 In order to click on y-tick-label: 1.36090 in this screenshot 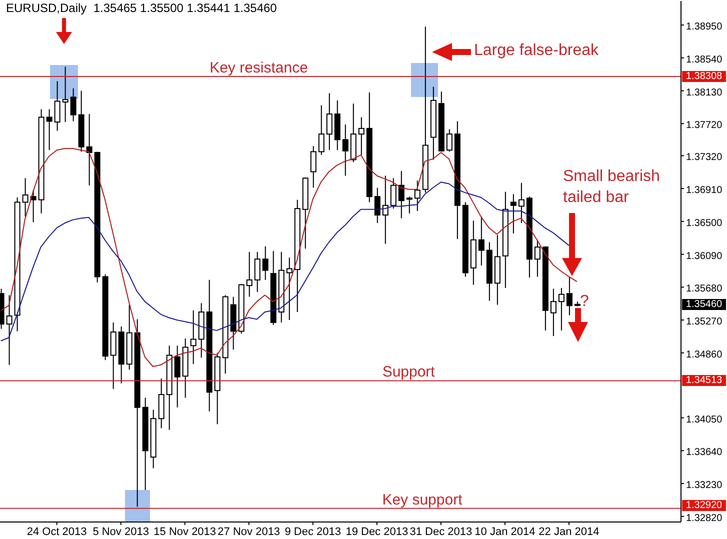, I will do `click(704, 256)`.